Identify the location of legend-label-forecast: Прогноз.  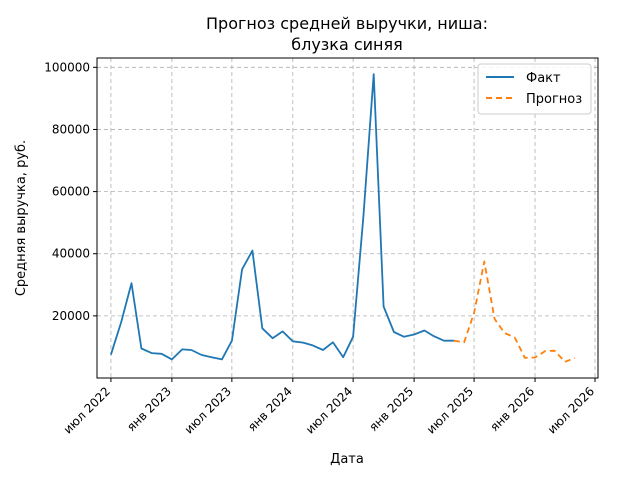
(554, 99).